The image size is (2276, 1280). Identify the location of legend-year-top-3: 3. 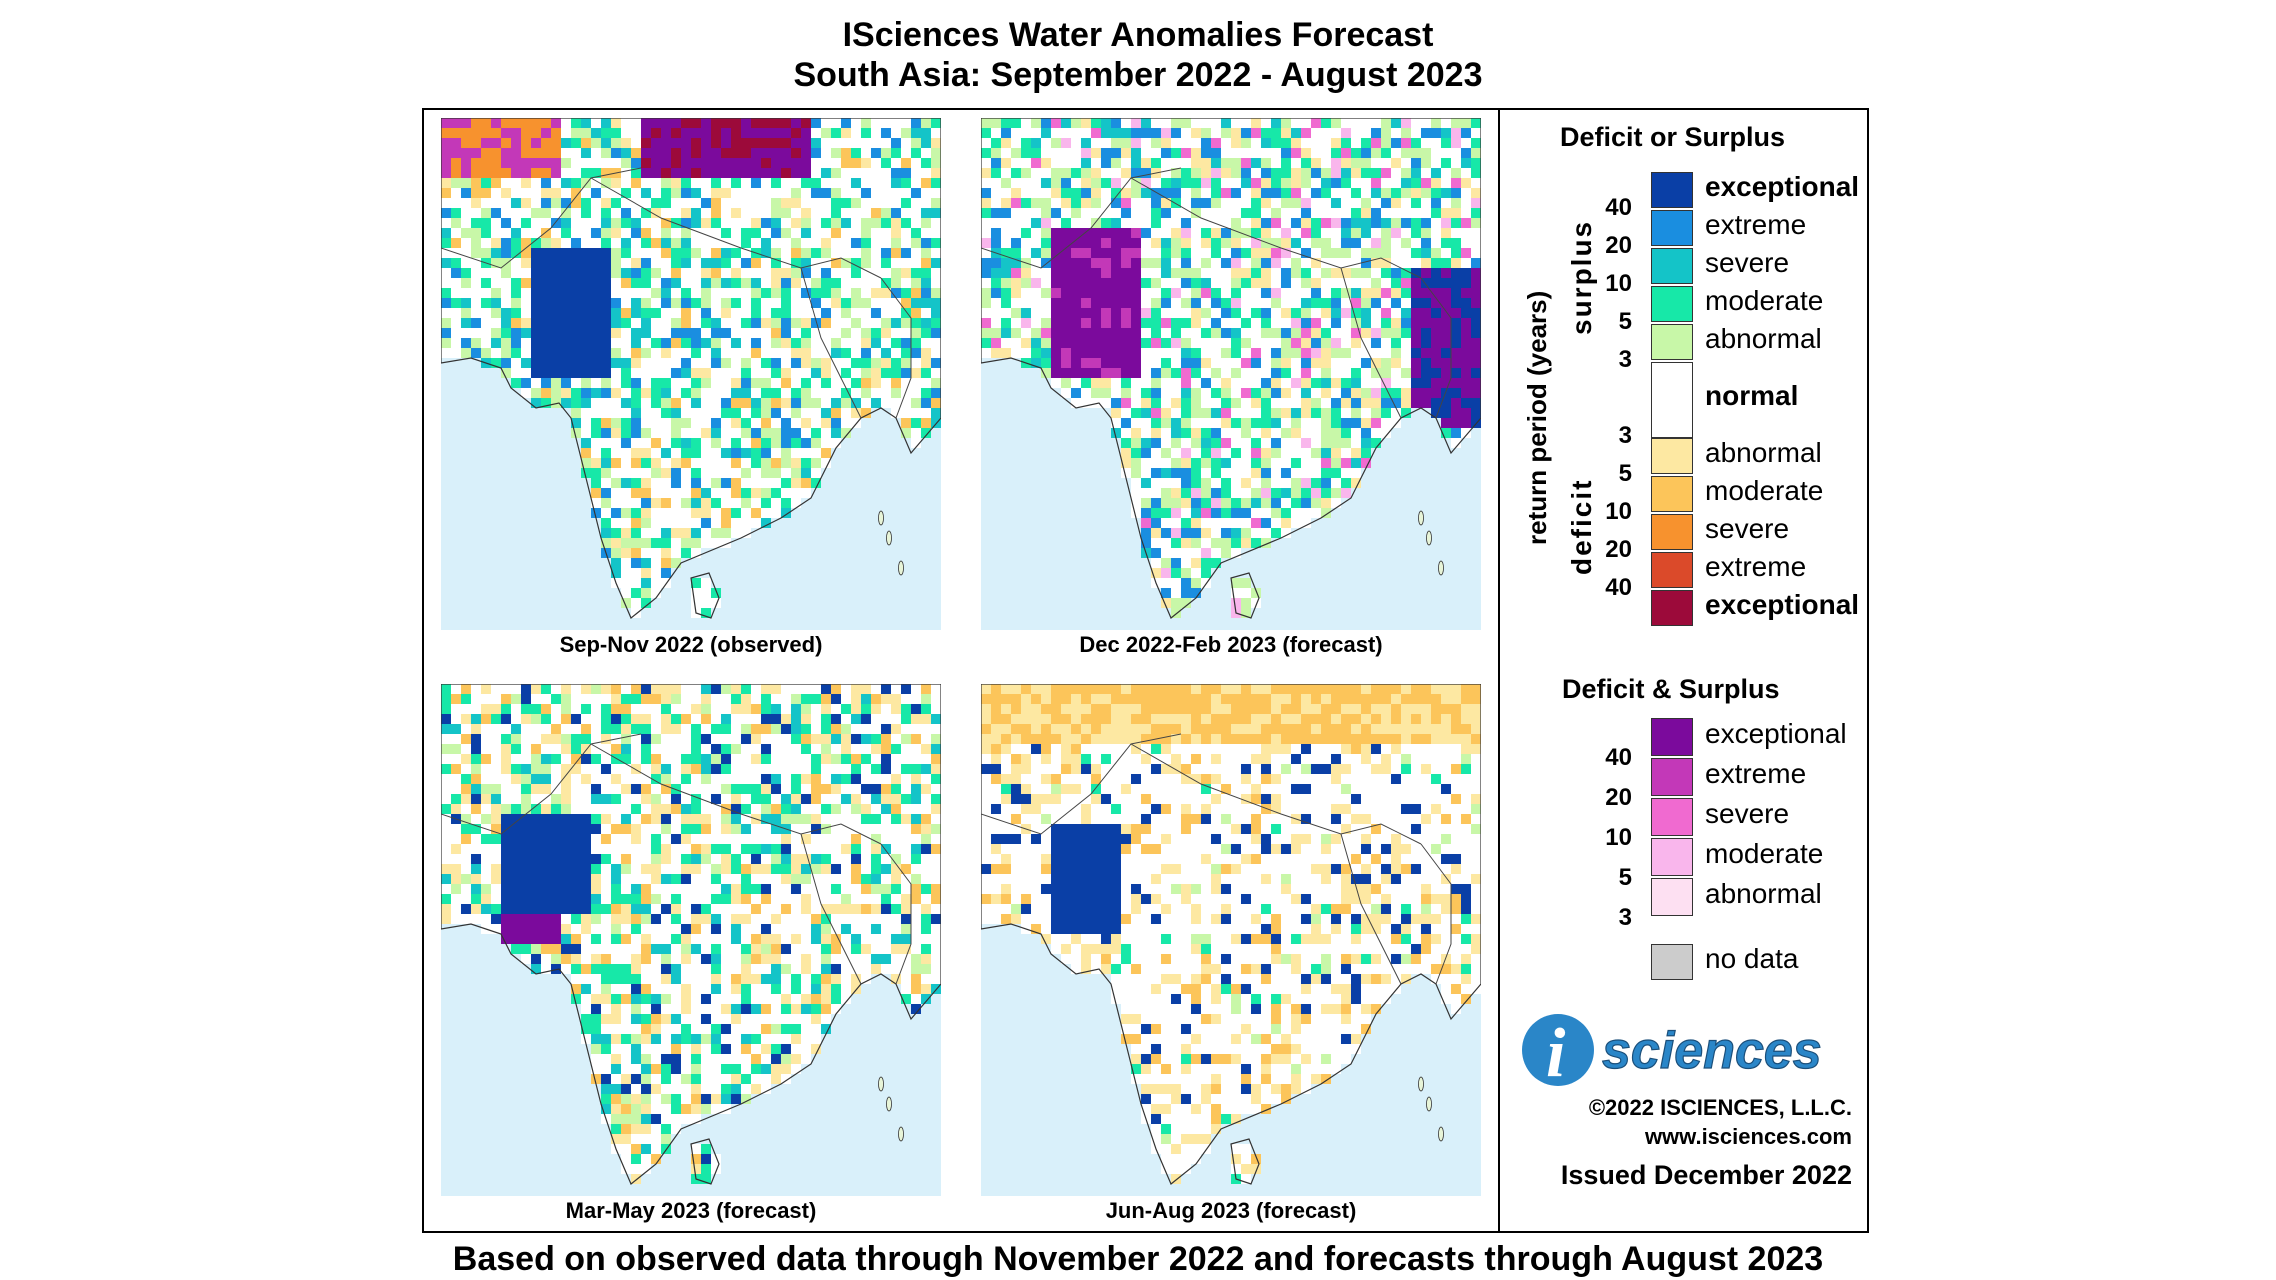
(1625, 359).